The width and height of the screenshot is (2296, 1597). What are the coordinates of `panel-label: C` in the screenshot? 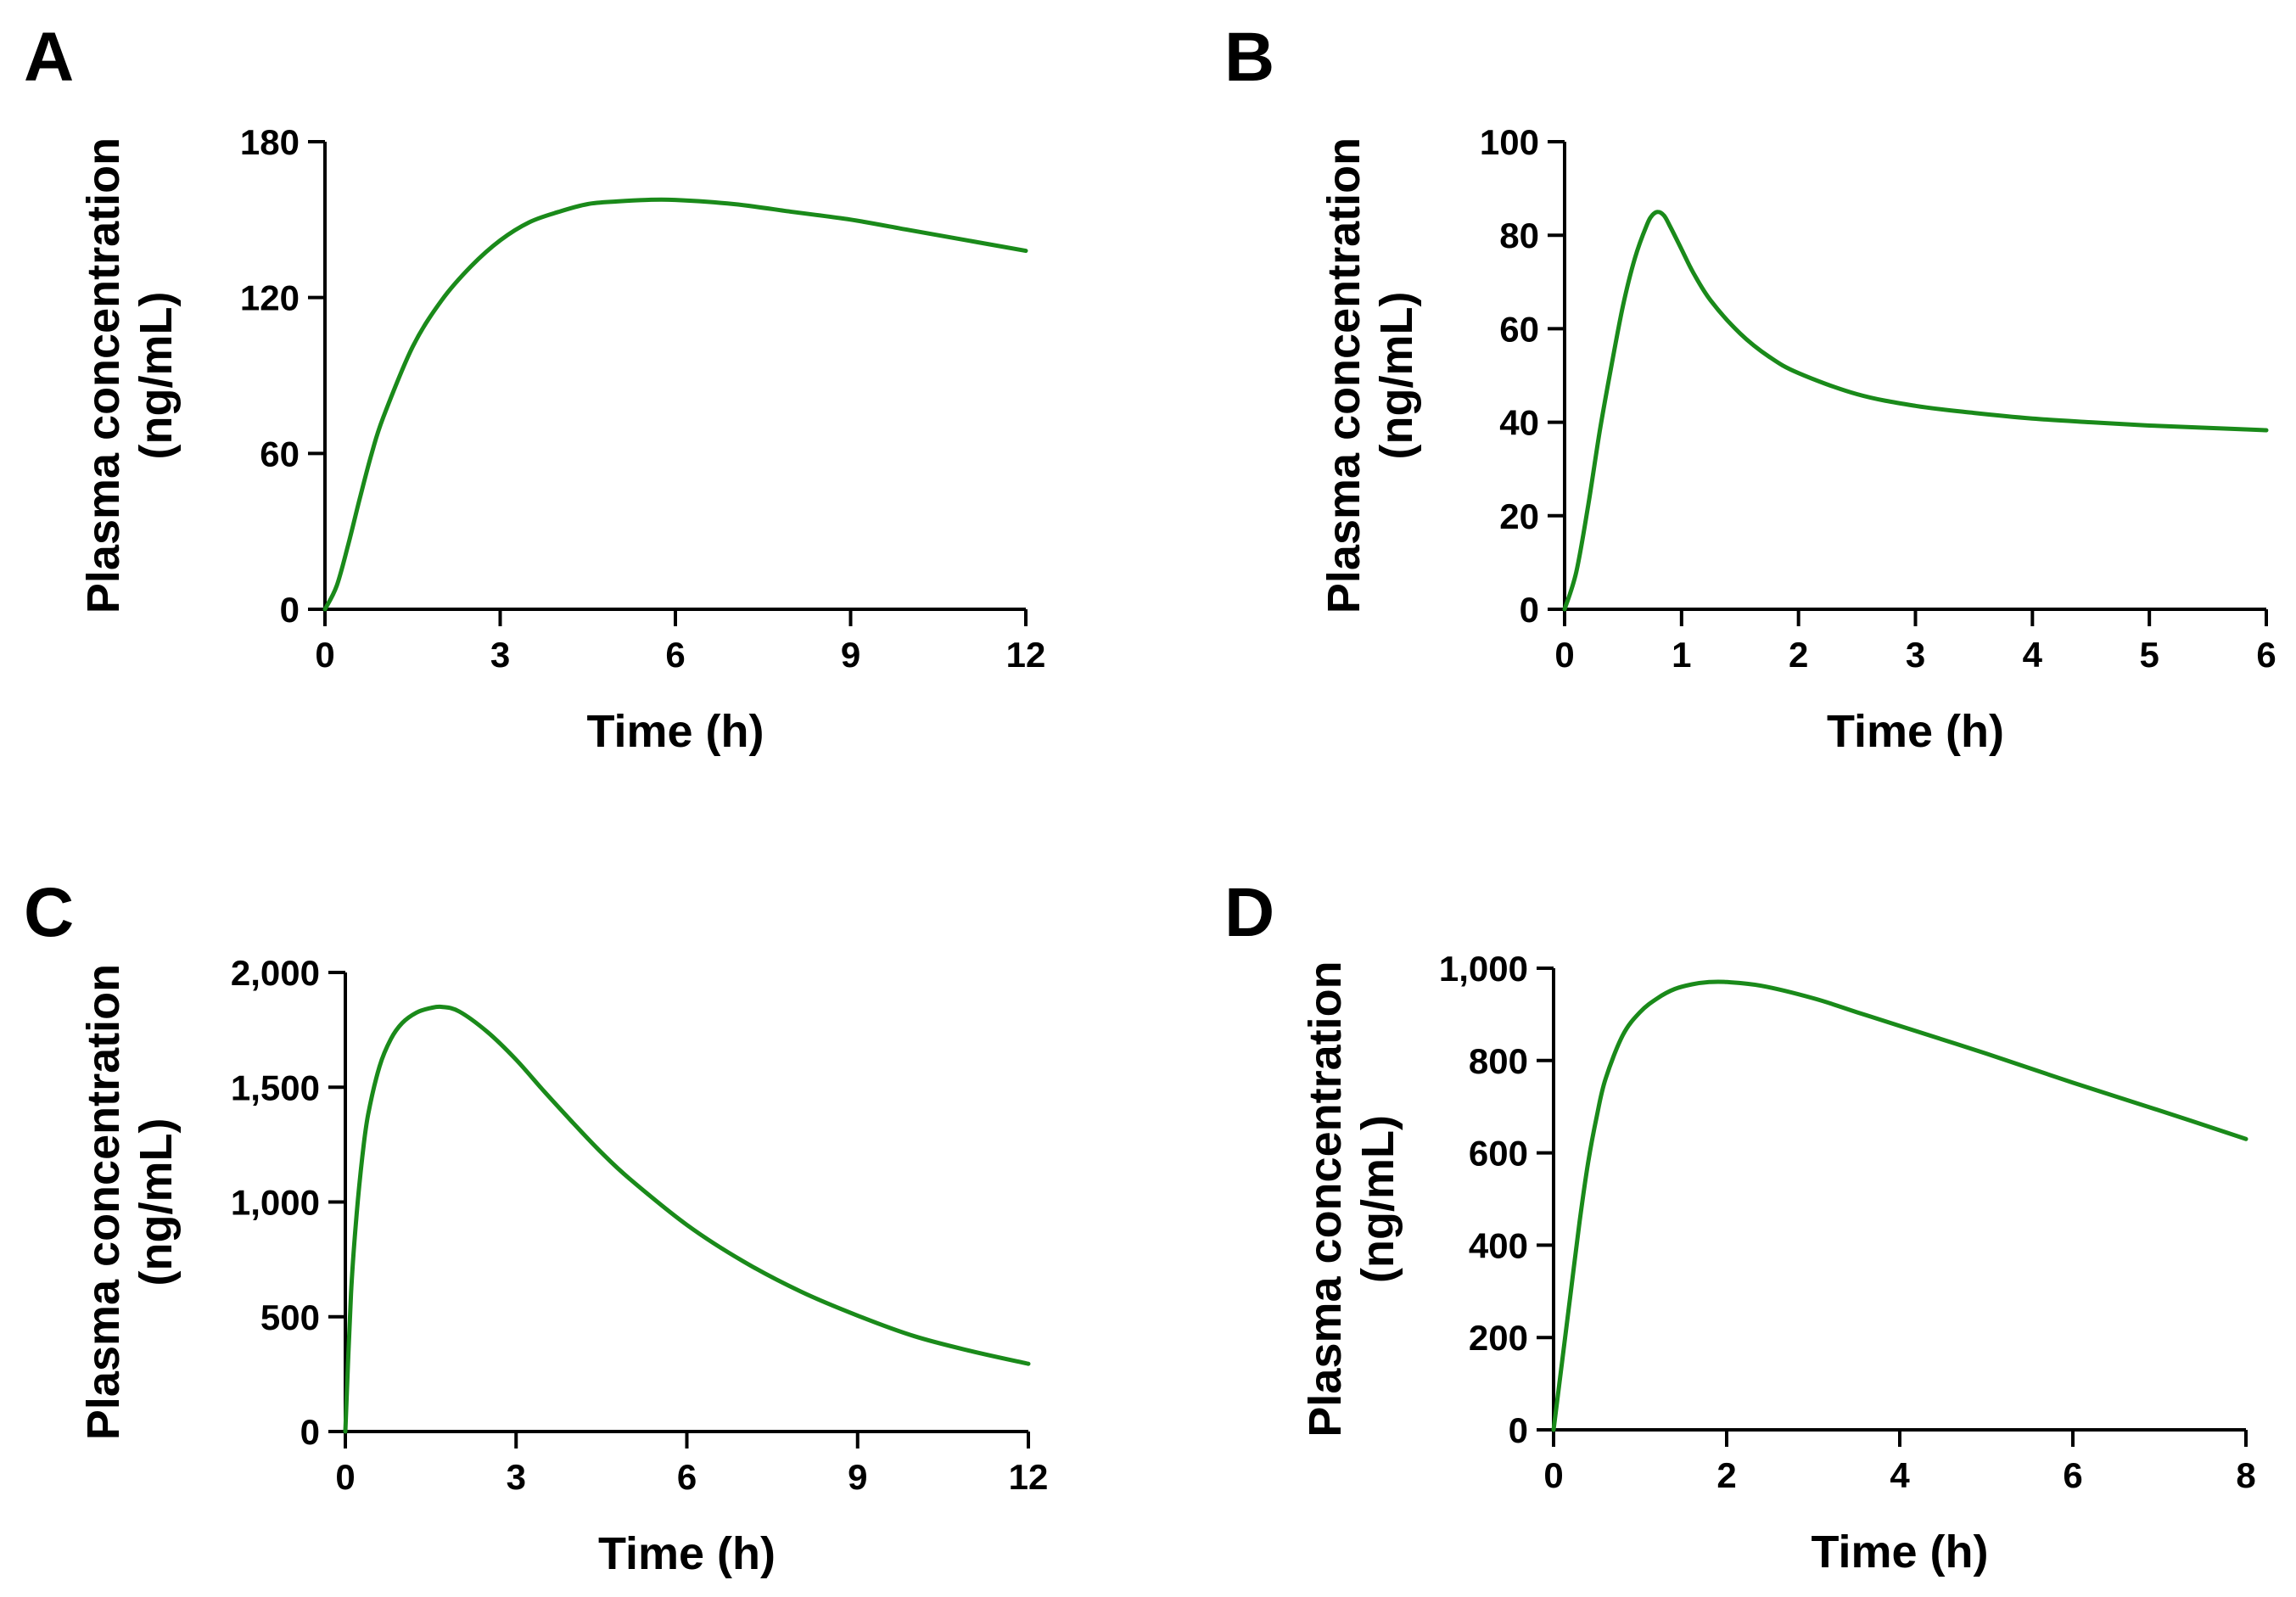 It's located at (49, 912).